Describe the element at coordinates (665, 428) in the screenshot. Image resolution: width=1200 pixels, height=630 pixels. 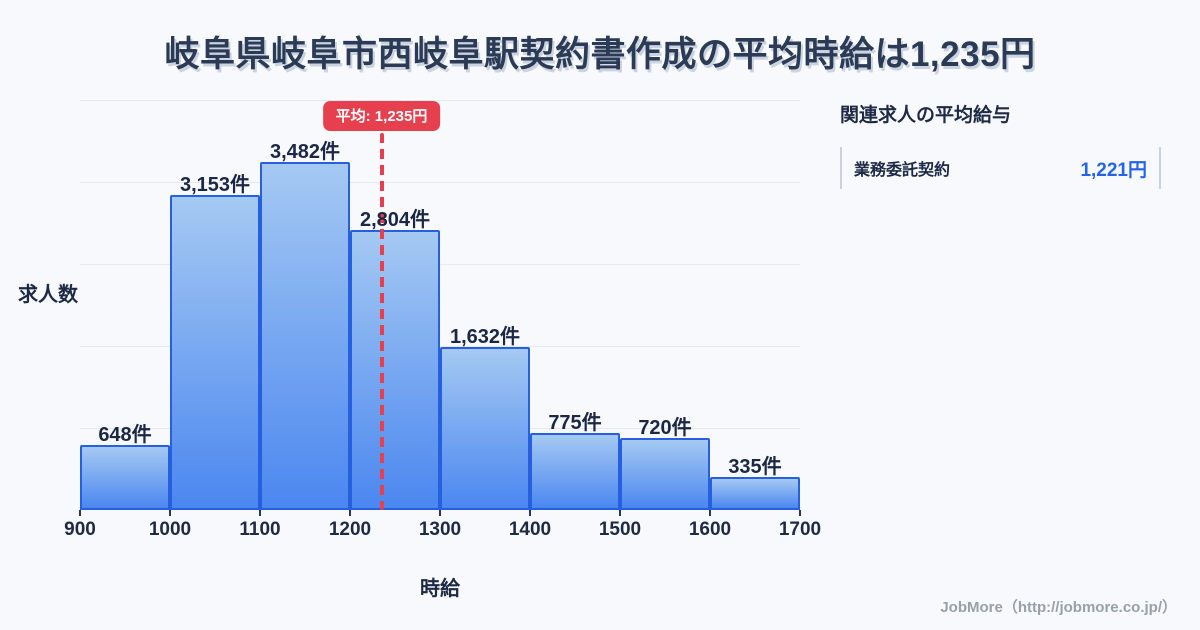
I see `bar-value-label: 720件` at that location.